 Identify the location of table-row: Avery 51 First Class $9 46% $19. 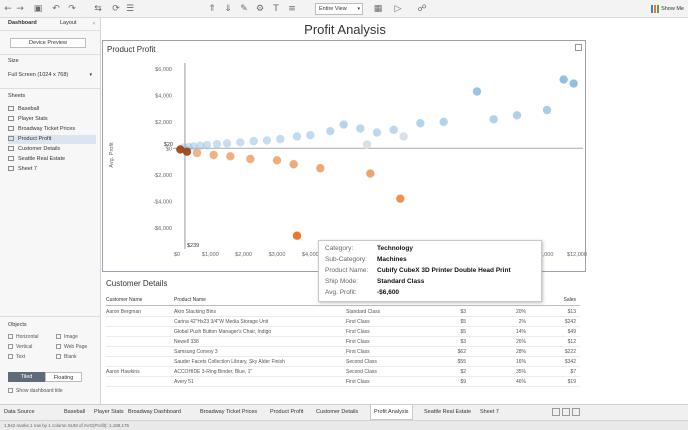
(343, 382).